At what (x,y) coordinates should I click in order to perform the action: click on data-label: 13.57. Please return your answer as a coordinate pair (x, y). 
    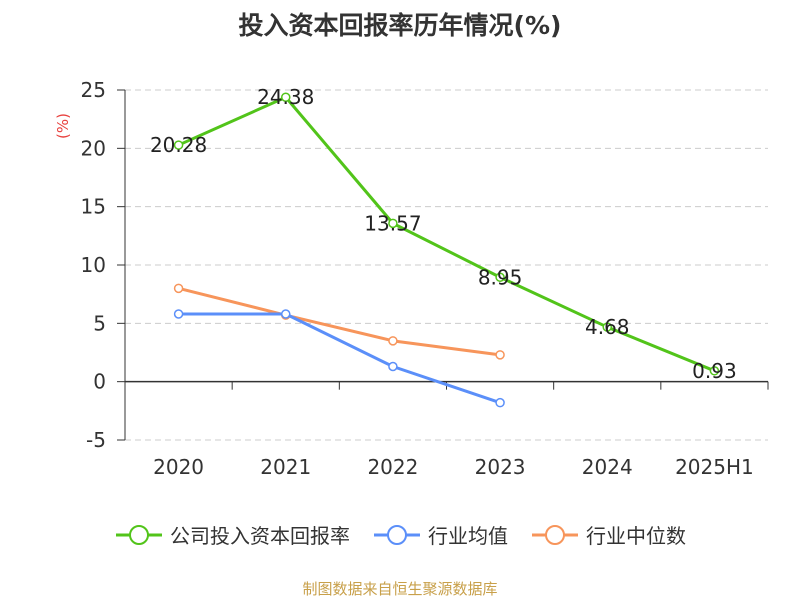
    Looking at the image, I should click on (392, 223).